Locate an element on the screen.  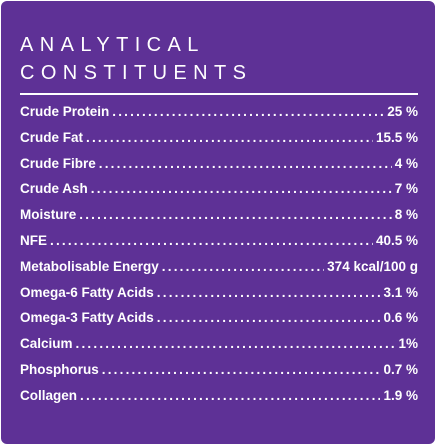
constituent-row-crude-fat: Crude Fat 15.5 % is located at coordinates (219, 143).